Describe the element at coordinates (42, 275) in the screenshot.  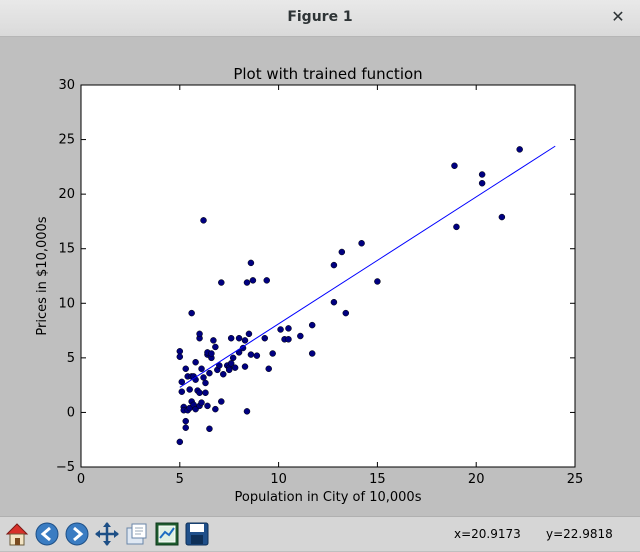
I see `y-axis-label: Prices in $10,000s` at that location.